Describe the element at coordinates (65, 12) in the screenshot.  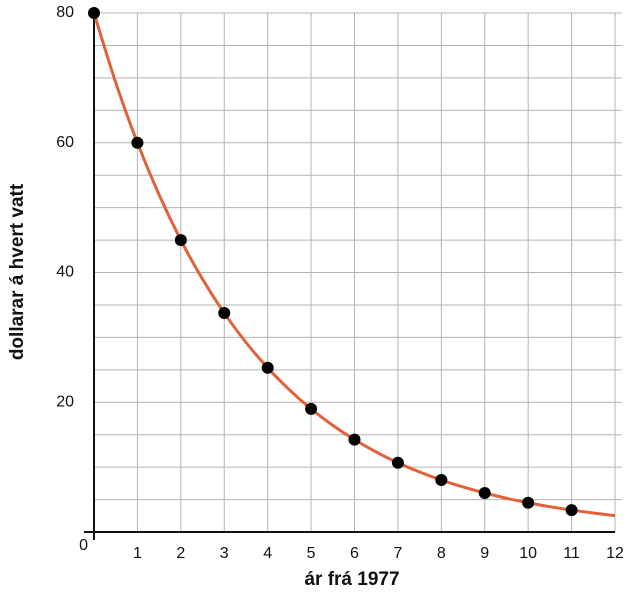
I see `y-tick-label: 80` at that location.